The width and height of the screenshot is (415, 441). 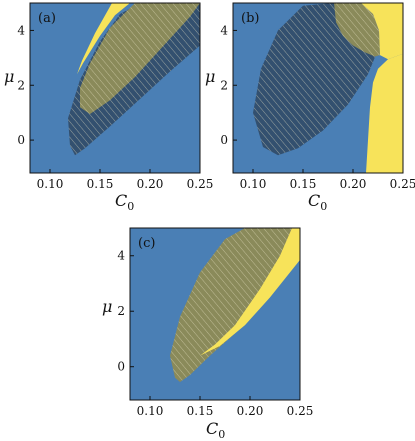 I want to click on region-yellow-top, so click(x=382, y=31).